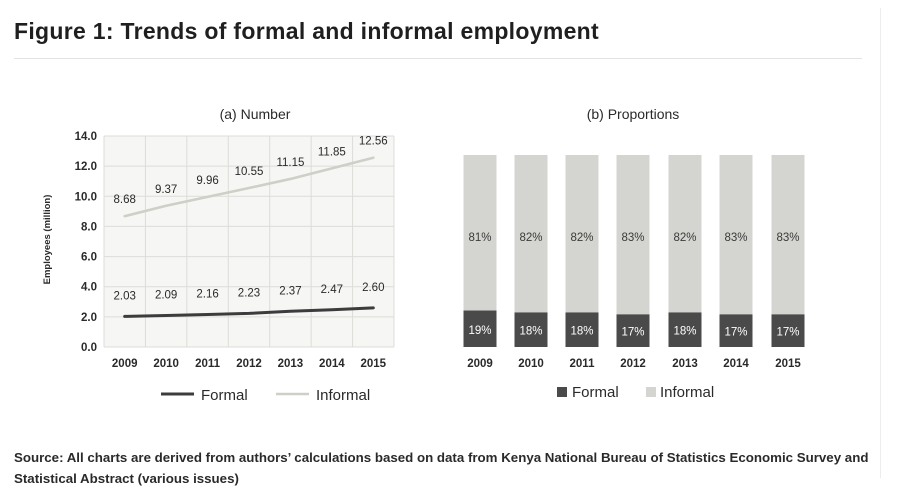 This screenshot has height=500, width=897. I want to click on chart-a-x-tick-label: 2012, so click(249, 364).